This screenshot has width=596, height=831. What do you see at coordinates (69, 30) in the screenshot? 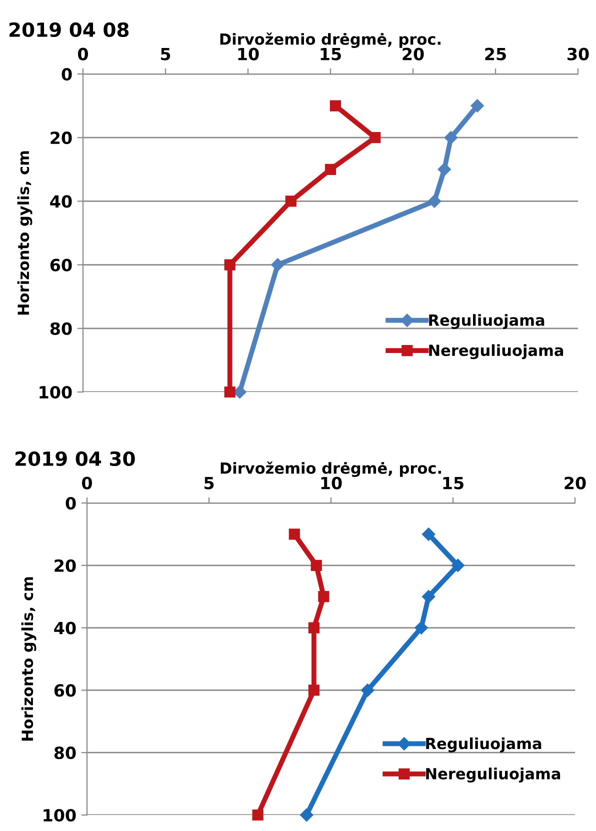
I see `chart-title: 2019 04 08` at bounding box center [69, 30].